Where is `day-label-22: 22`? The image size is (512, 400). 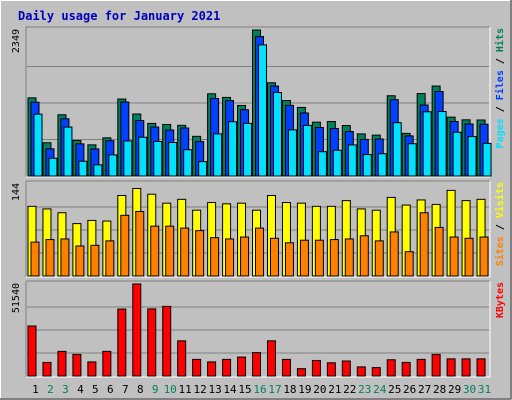 day-label-22: 22 is located at coordinates (349, 389).